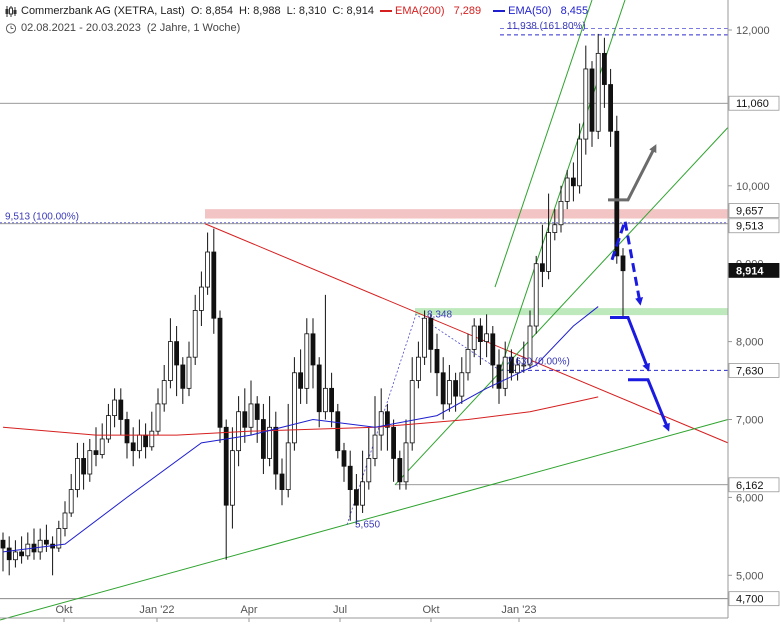 The image size is (780, 625). Describe the element at coordinates (419, 11) in the screenshot. I see `ema200-label: EMA(200)` at that location.